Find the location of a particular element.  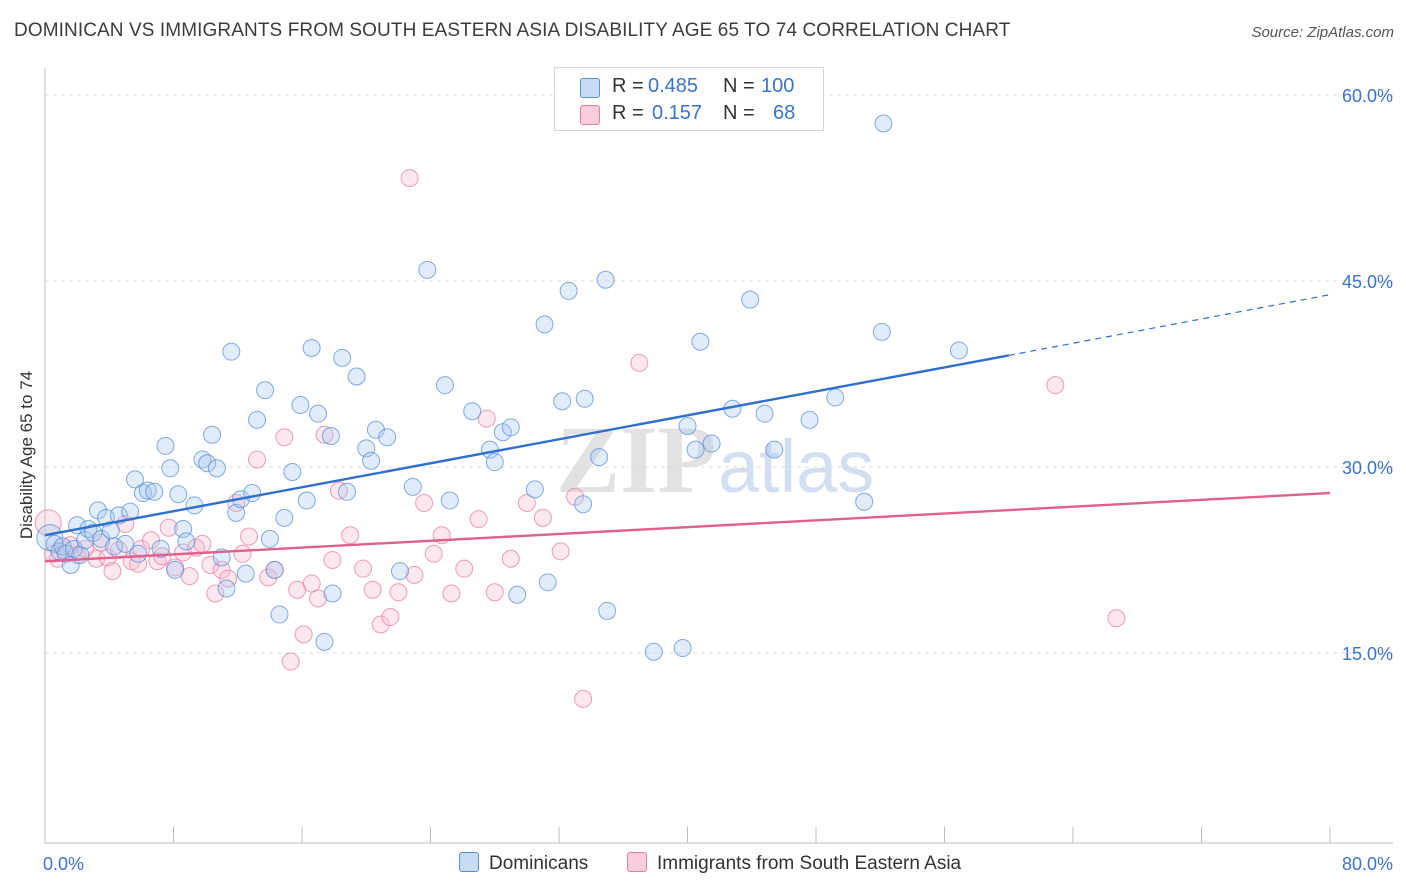

x-tick-label-max: 80.0% is located at coordinates (1367, 864).